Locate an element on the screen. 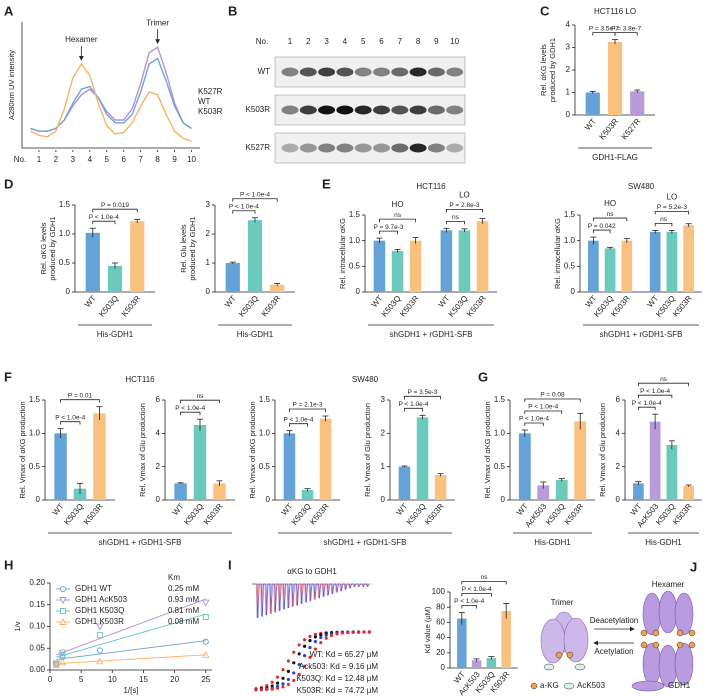 This screenshot has height=697, width=709. lane-label: 4 is located at coordinates (345, 41).